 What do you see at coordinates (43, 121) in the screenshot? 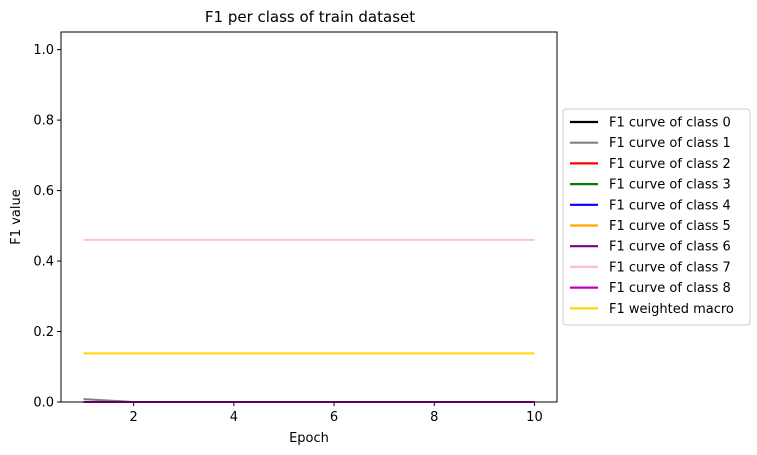
I see `y-tick-label: 0.8` at bounding box center [43, 121].